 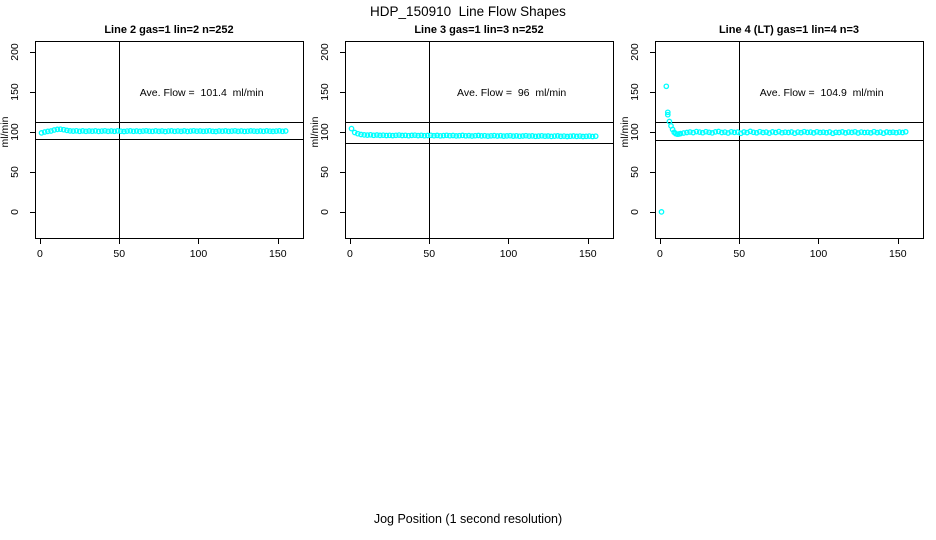 I want to click on y-tick-label: 150, so click(x=325, y=92).